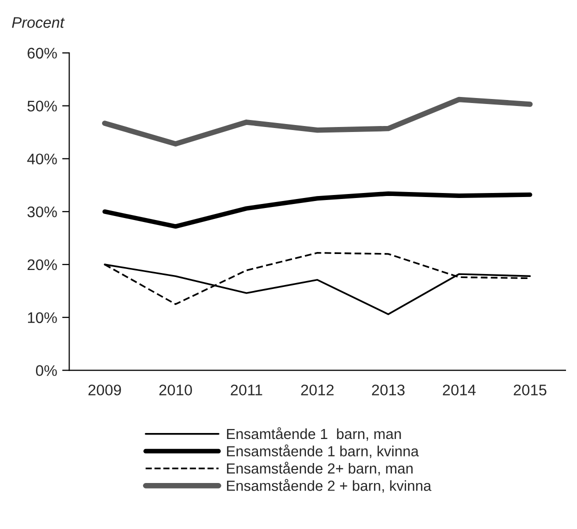 This screenshot has width=577, height=529. What do you see at coordinates (42, 159) in the screenshot?
I see `y-tick-label: 40%` at bounding box center [42, 159].